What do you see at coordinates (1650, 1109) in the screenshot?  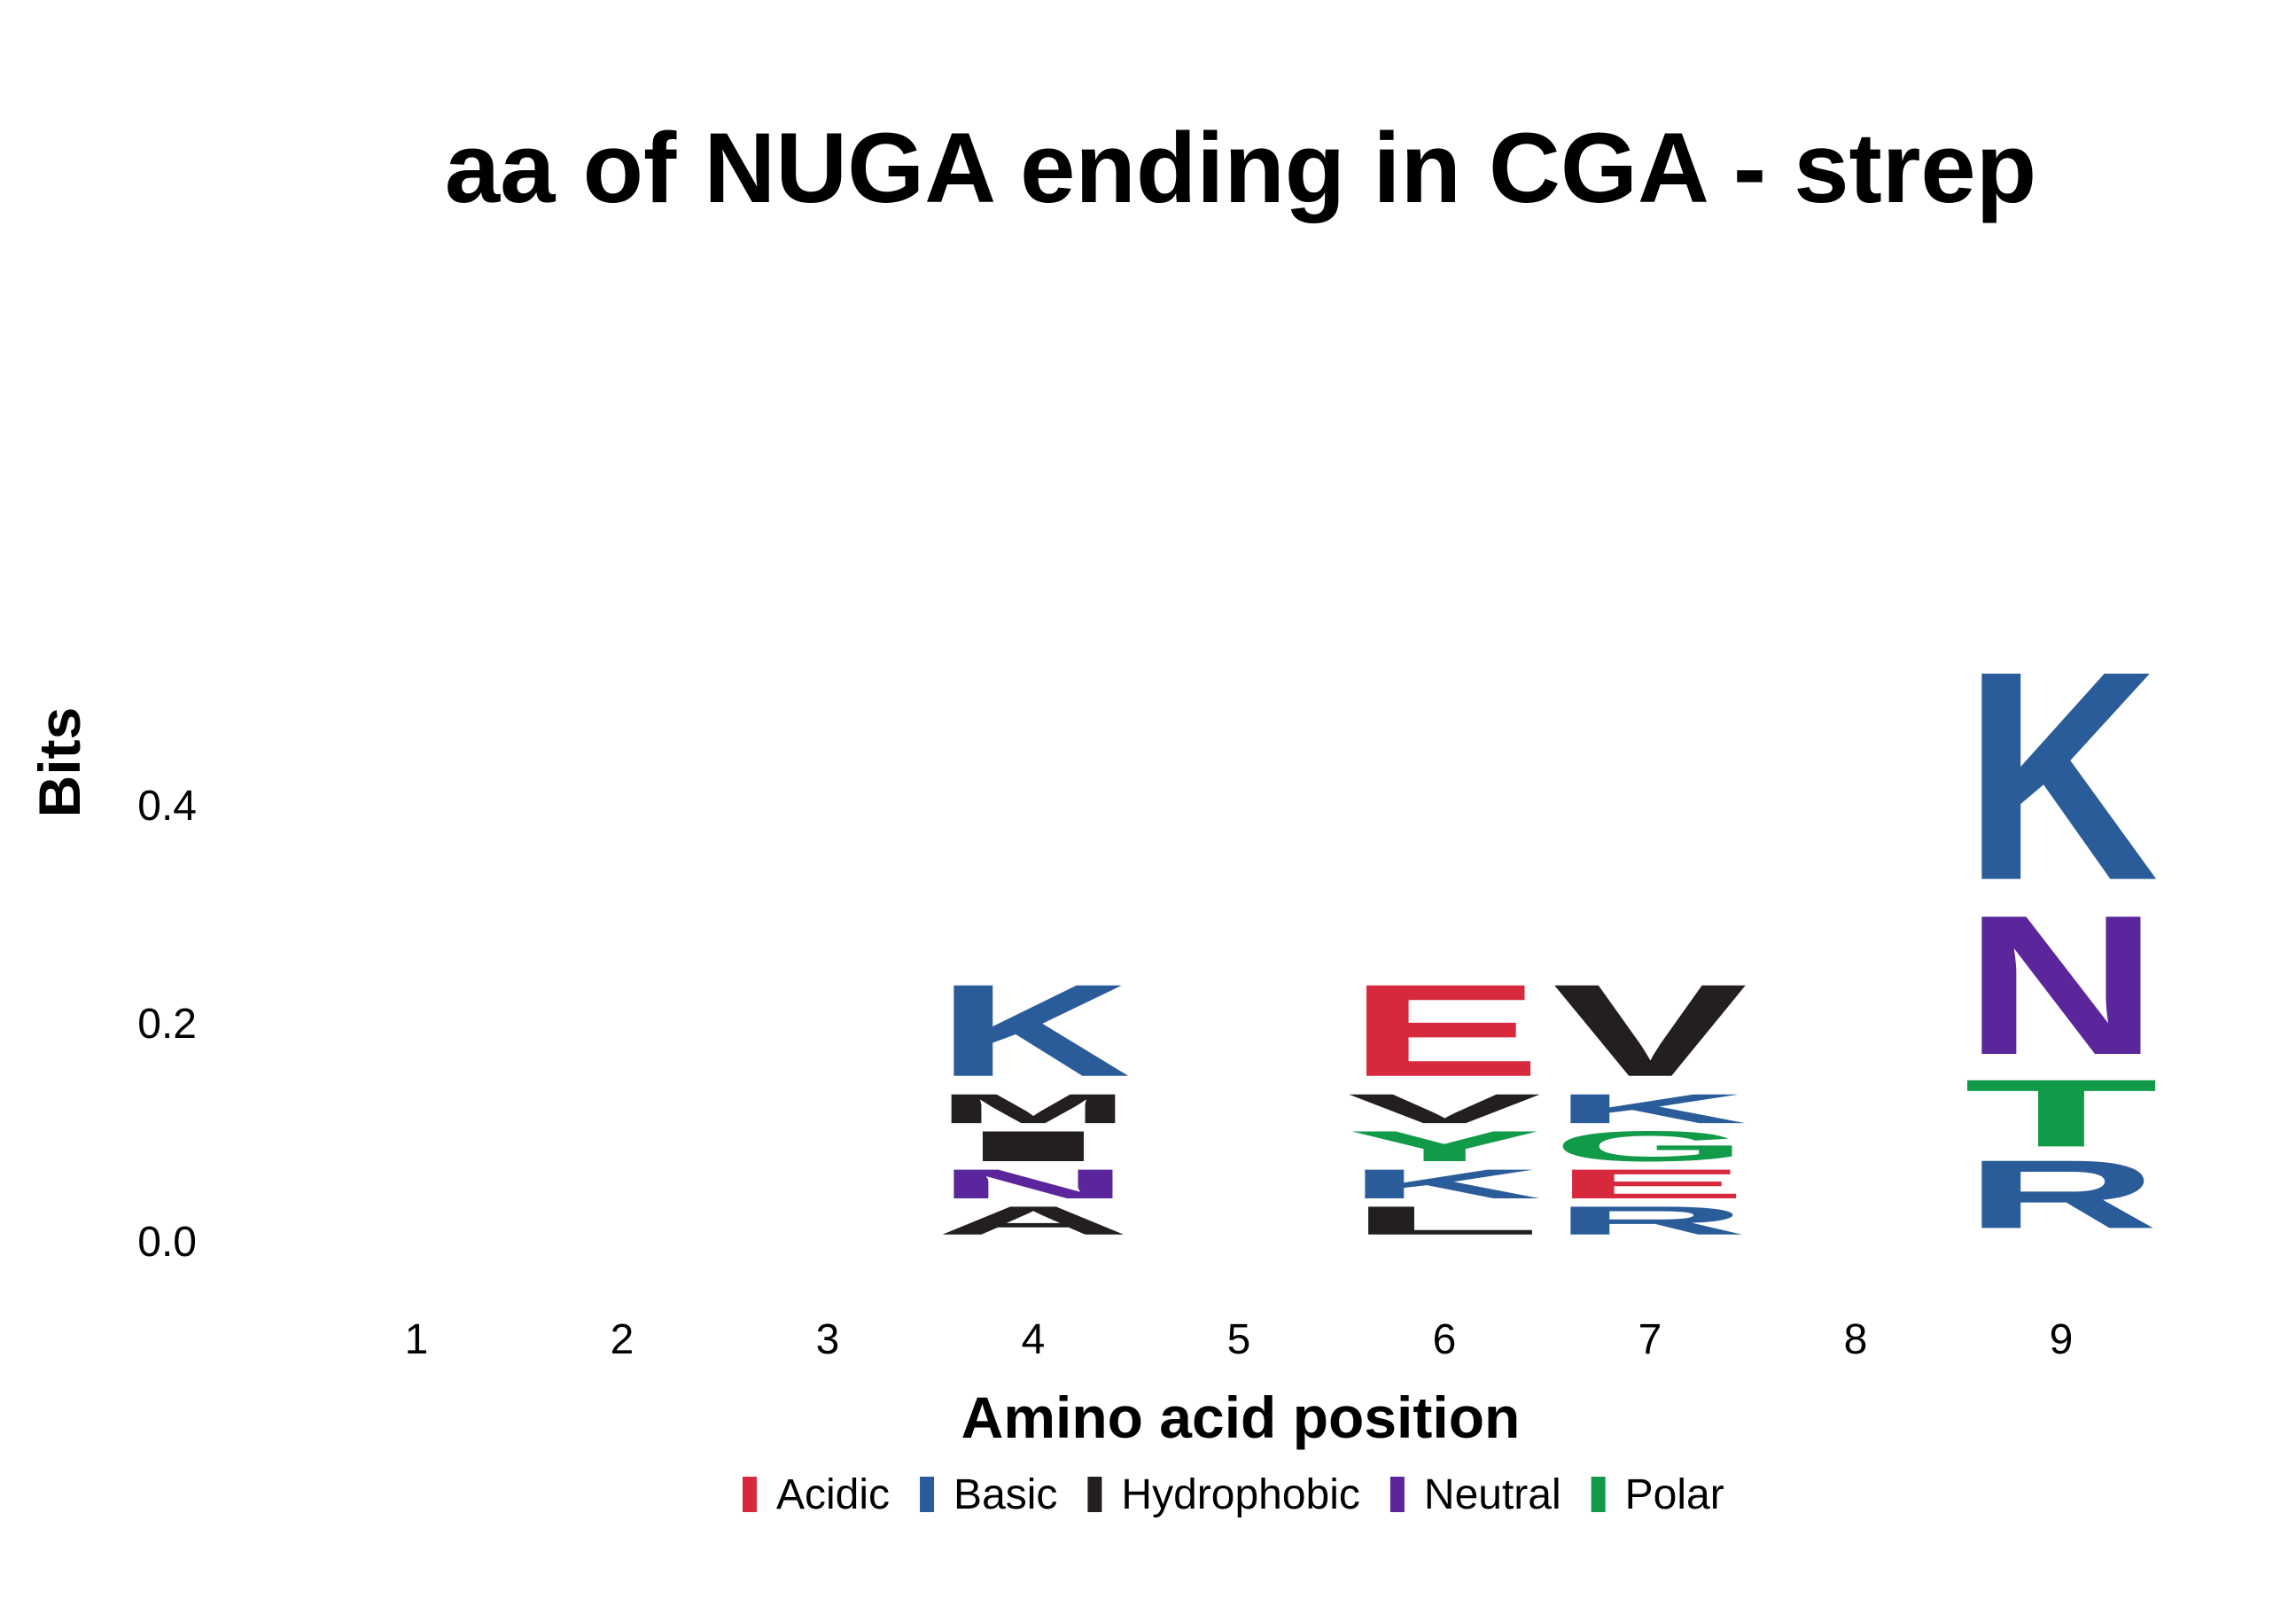 I see `logo-letter-k-pos7: K` at bounding box center [1650, 1109].